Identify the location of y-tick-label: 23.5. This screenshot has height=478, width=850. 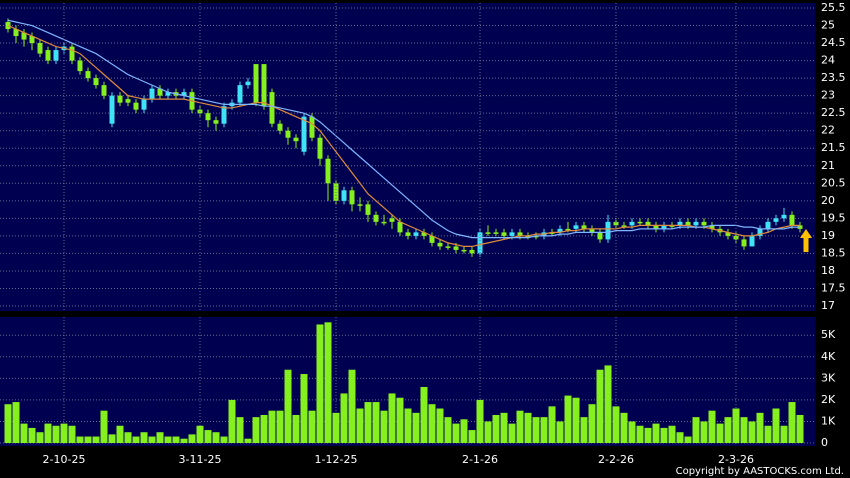
(833, 77).